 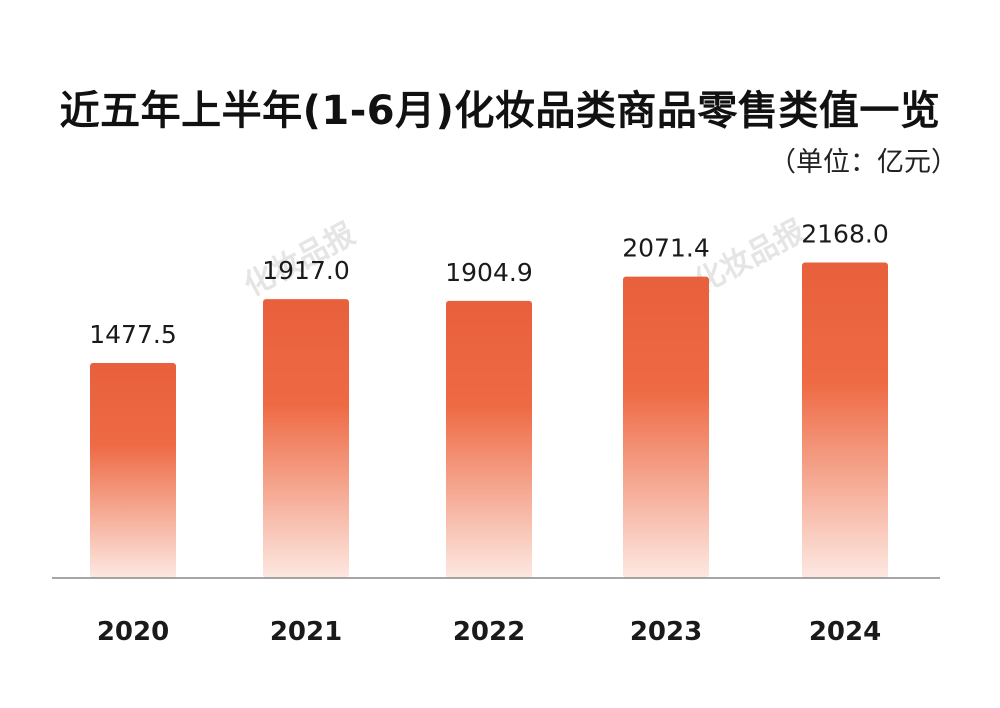 What do you see at coordinates (666, 427) in the screenshot?
I see `bar-2023` at bounding box center [666, 427].